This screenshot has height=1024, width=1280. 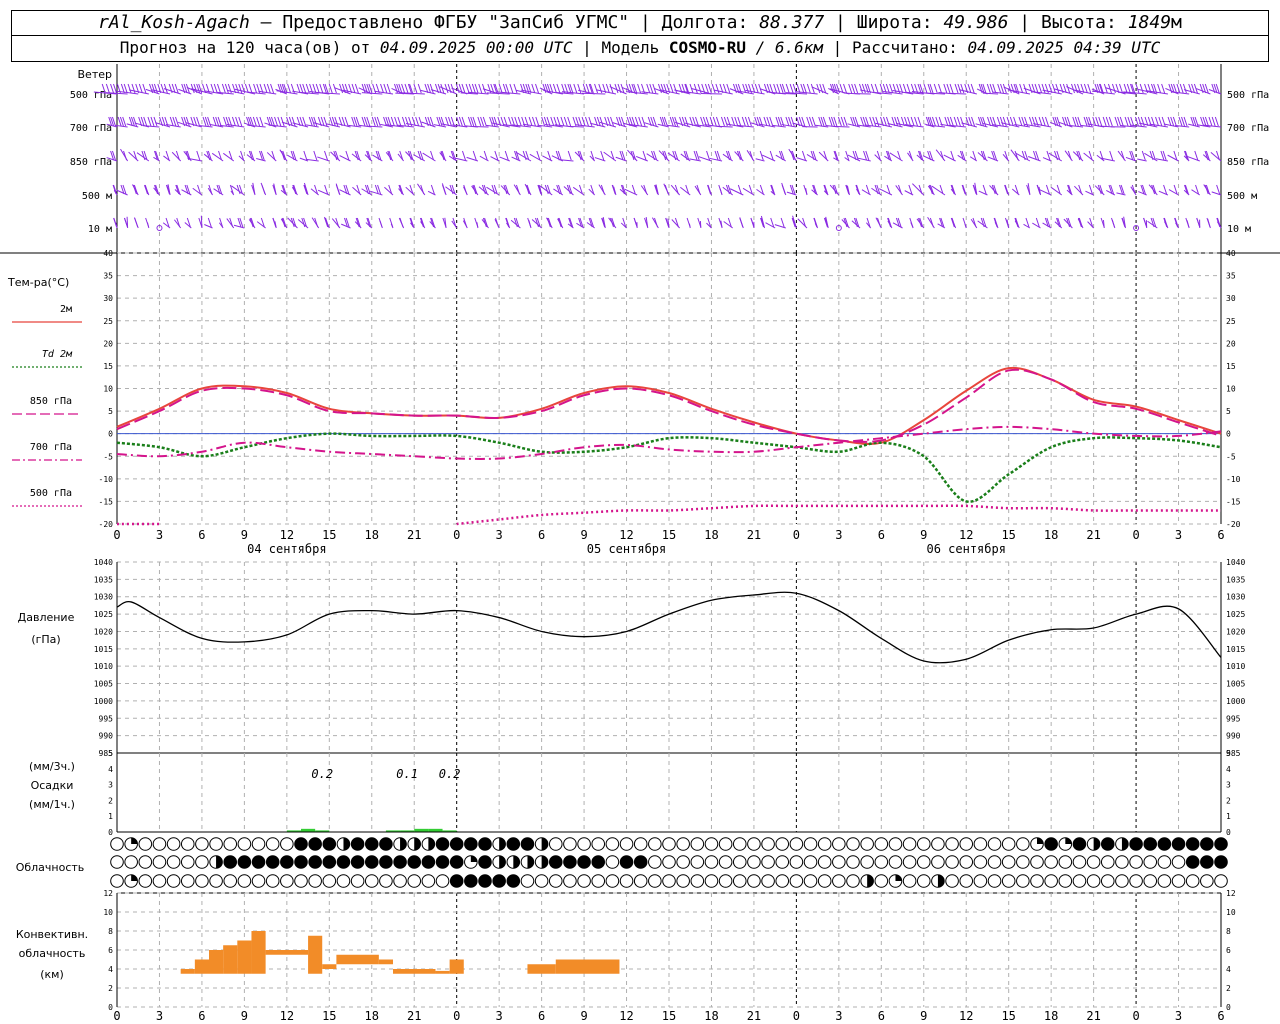 I want to click on x-tick-label-bottom: 18, so click(x=1051, y=1016).